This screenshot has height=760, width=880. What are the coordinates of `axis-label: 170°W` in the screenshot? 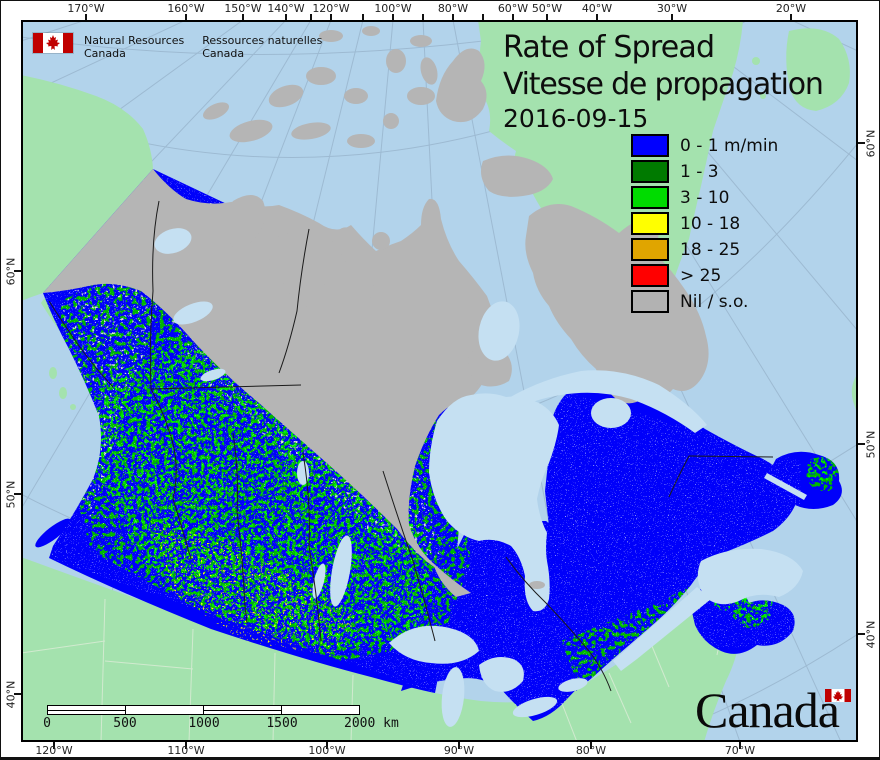 It's located at (86, 8).